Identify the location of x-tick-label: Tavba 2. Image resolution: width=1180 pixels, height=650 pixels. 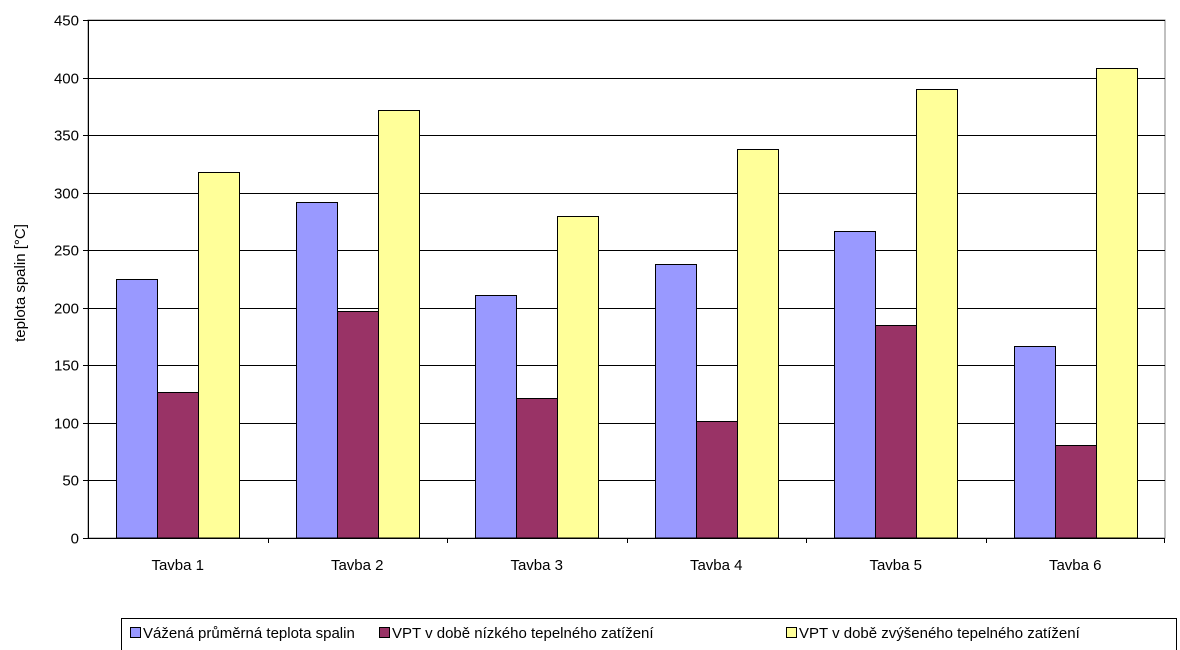
(357, 565).